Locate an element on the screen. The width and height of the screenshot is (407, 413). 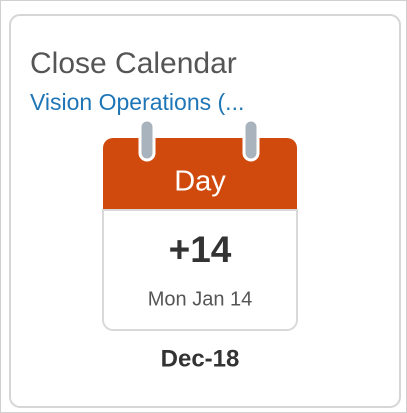
card-title: Close Calendar is located at coordinates (133, 63).